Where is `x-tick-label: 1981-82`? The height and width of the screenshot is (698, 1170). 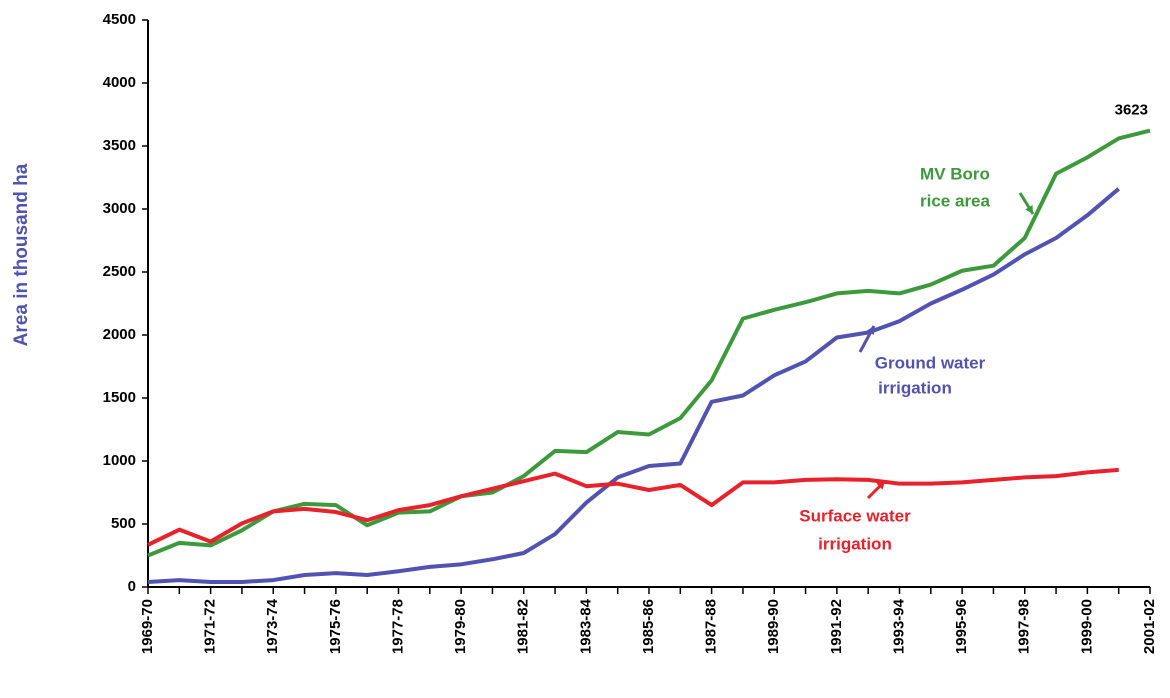 x-tick-label: 1981-82 is located at coordinates (523, 626).